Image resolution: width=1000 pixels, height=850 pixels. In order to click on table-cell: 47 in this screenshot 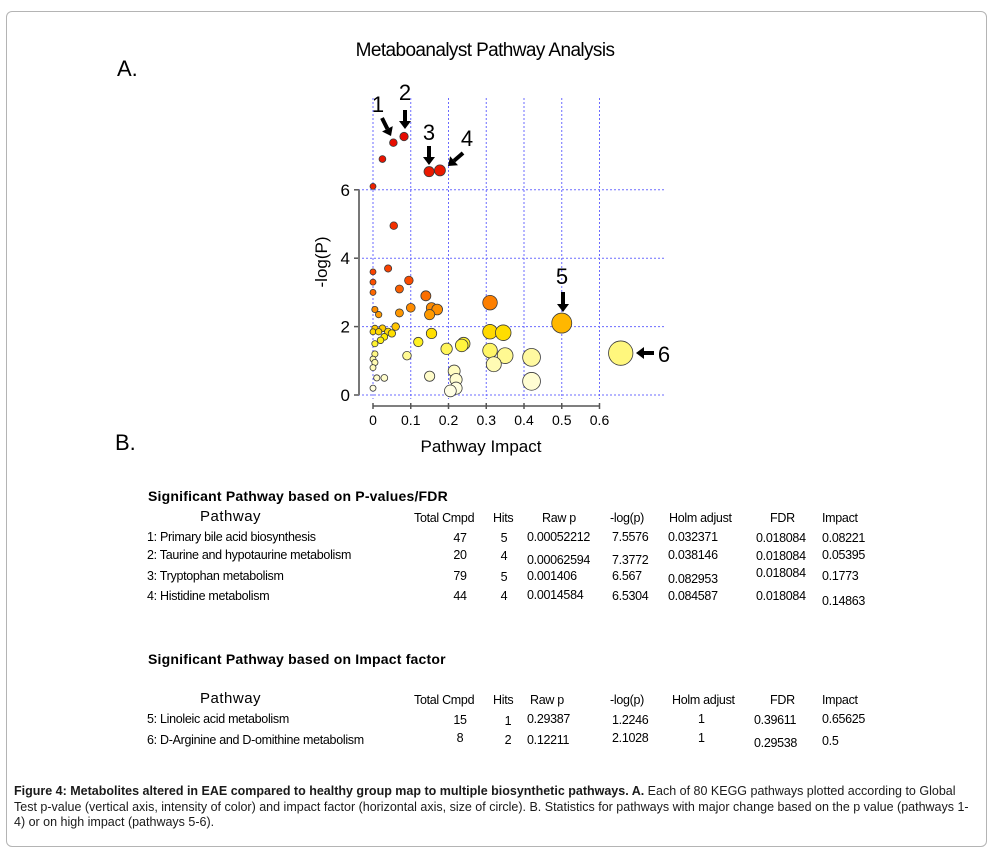, I will do `click(460, 538)`.